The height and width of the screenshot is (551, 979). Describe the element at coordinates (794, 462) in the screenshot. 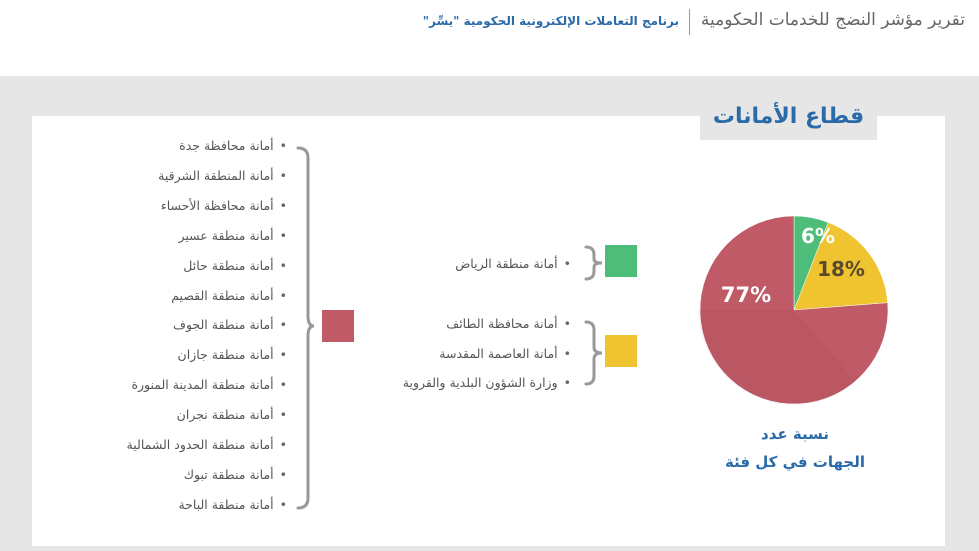

I see `pie-caption-line2: الجهات في كل فئة` at that location.